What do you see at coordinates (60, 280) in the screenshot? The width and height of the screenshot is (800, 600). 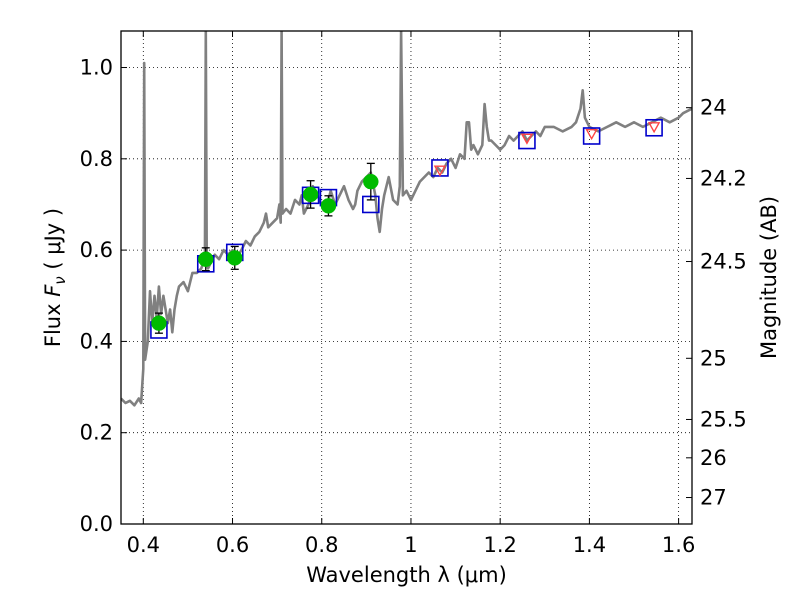 I see `y-axis-label-subscript: ν` at bounding box center [60, 280].